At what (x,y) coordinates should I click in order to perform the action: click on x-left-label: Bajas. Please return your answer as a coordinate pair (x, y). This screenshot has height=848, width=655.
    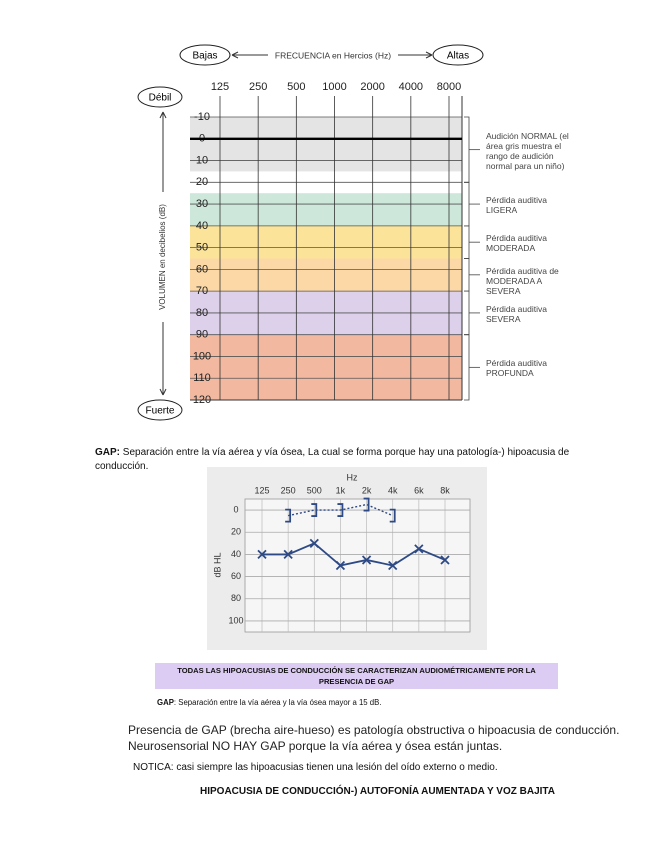
    Looking at the image, I should click on (204, 56).